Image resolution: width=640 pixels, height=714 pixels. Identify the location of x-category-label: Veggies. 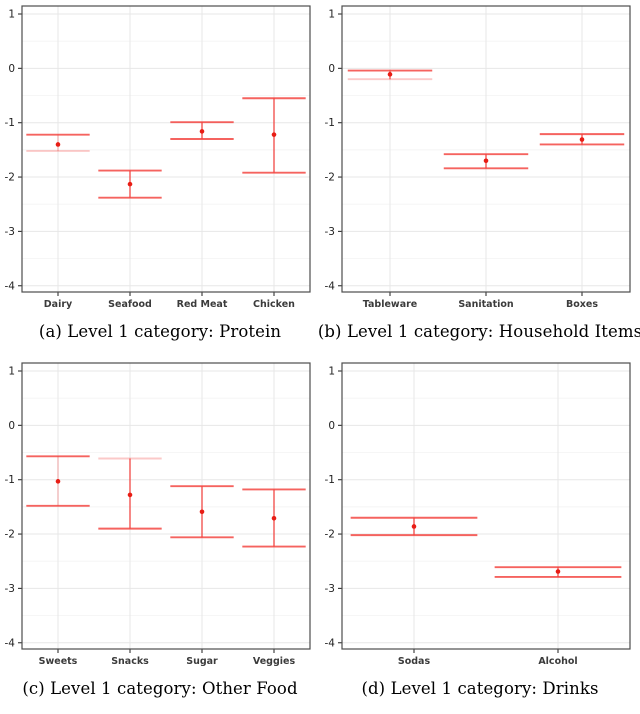
(274, 661).